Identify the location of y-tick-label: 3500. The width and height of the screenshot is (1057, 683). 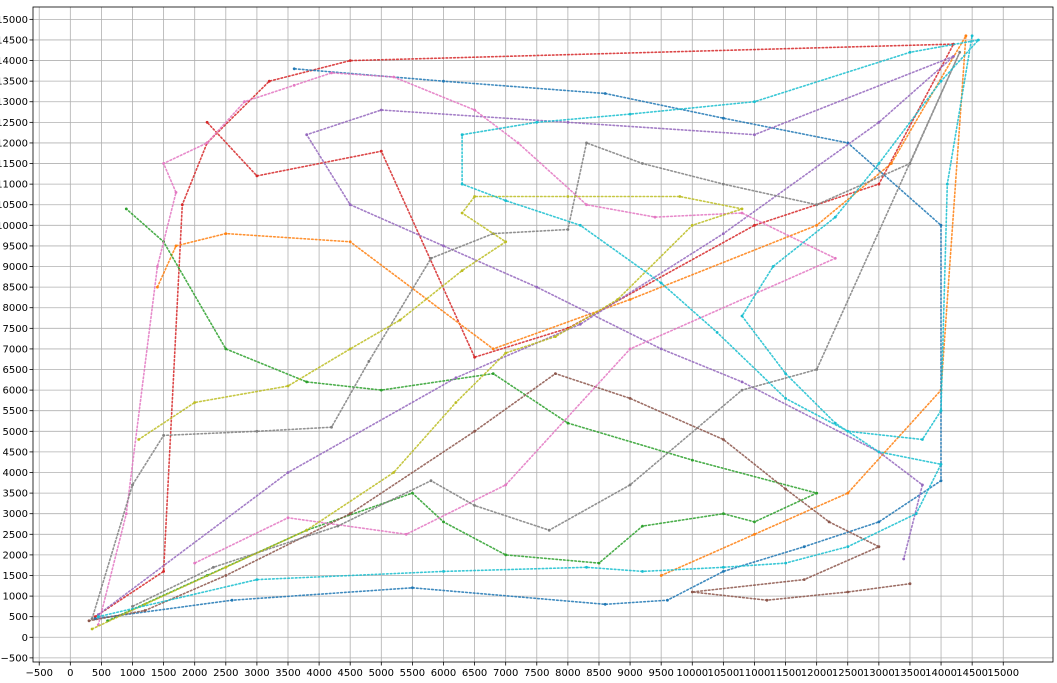
(15, 494).